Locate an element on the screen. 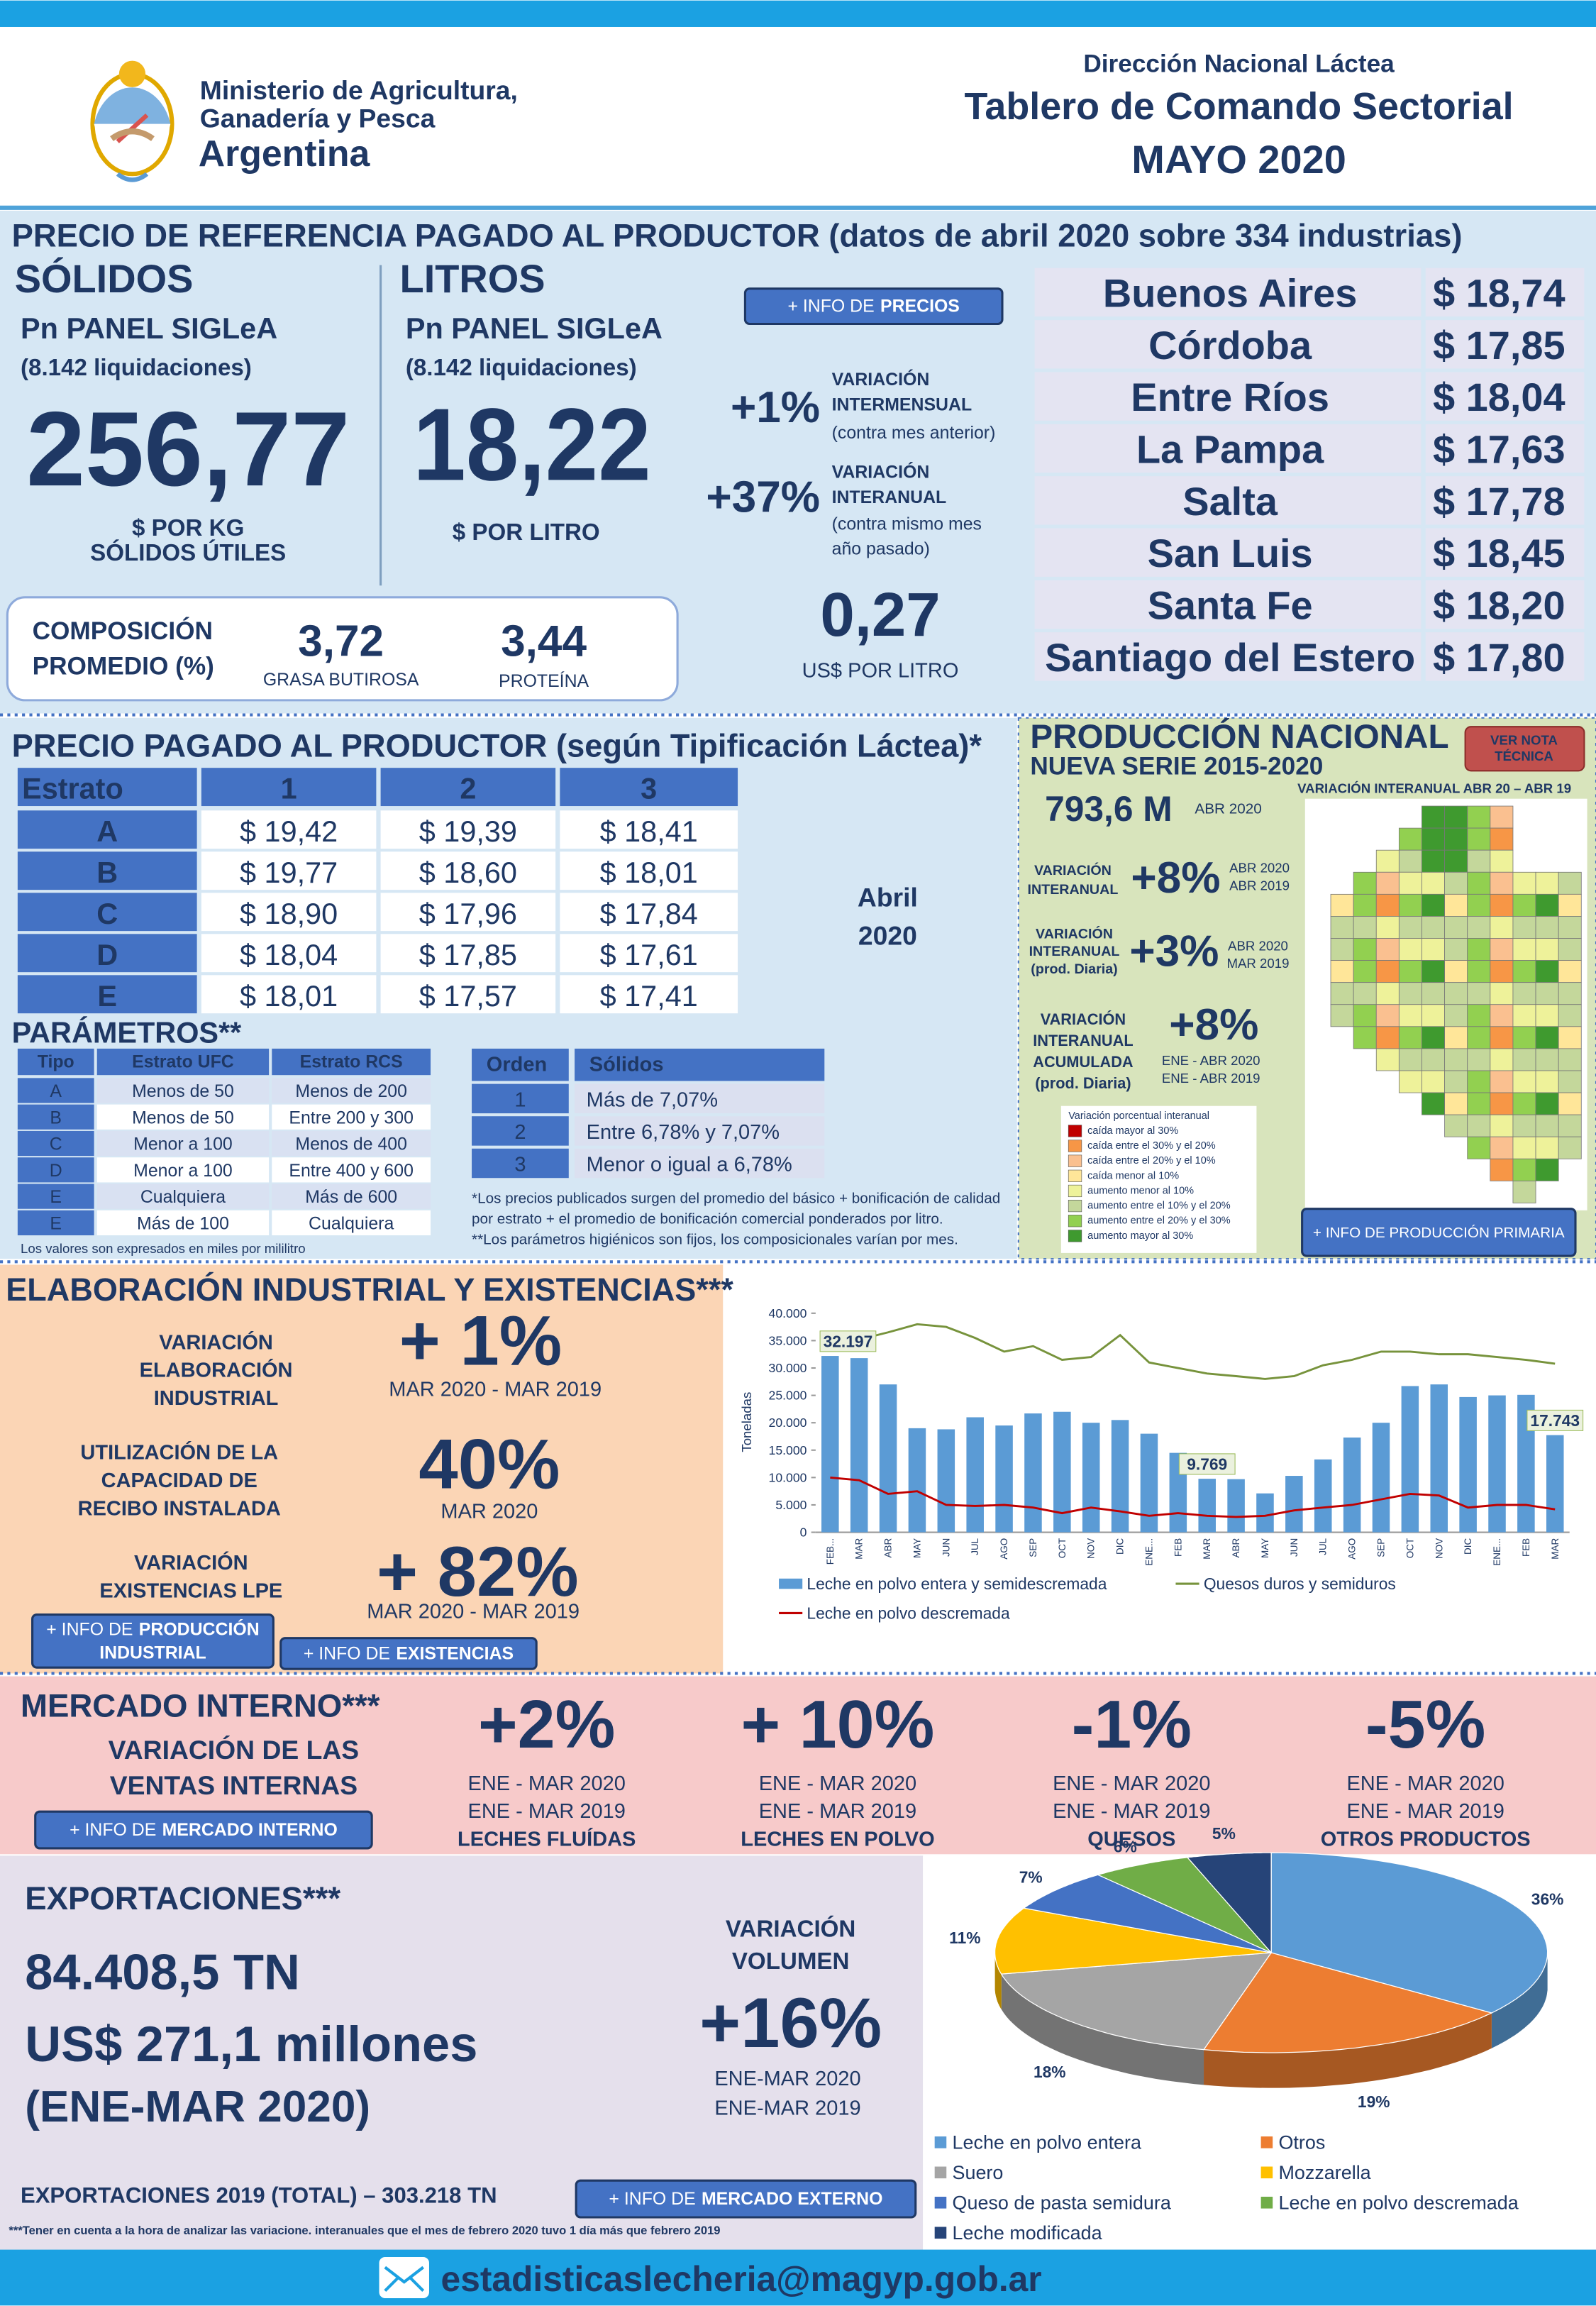 The width and height of the screenshot is (1596, 2306). table-header: Estrato is located at coordinates (73, 788).